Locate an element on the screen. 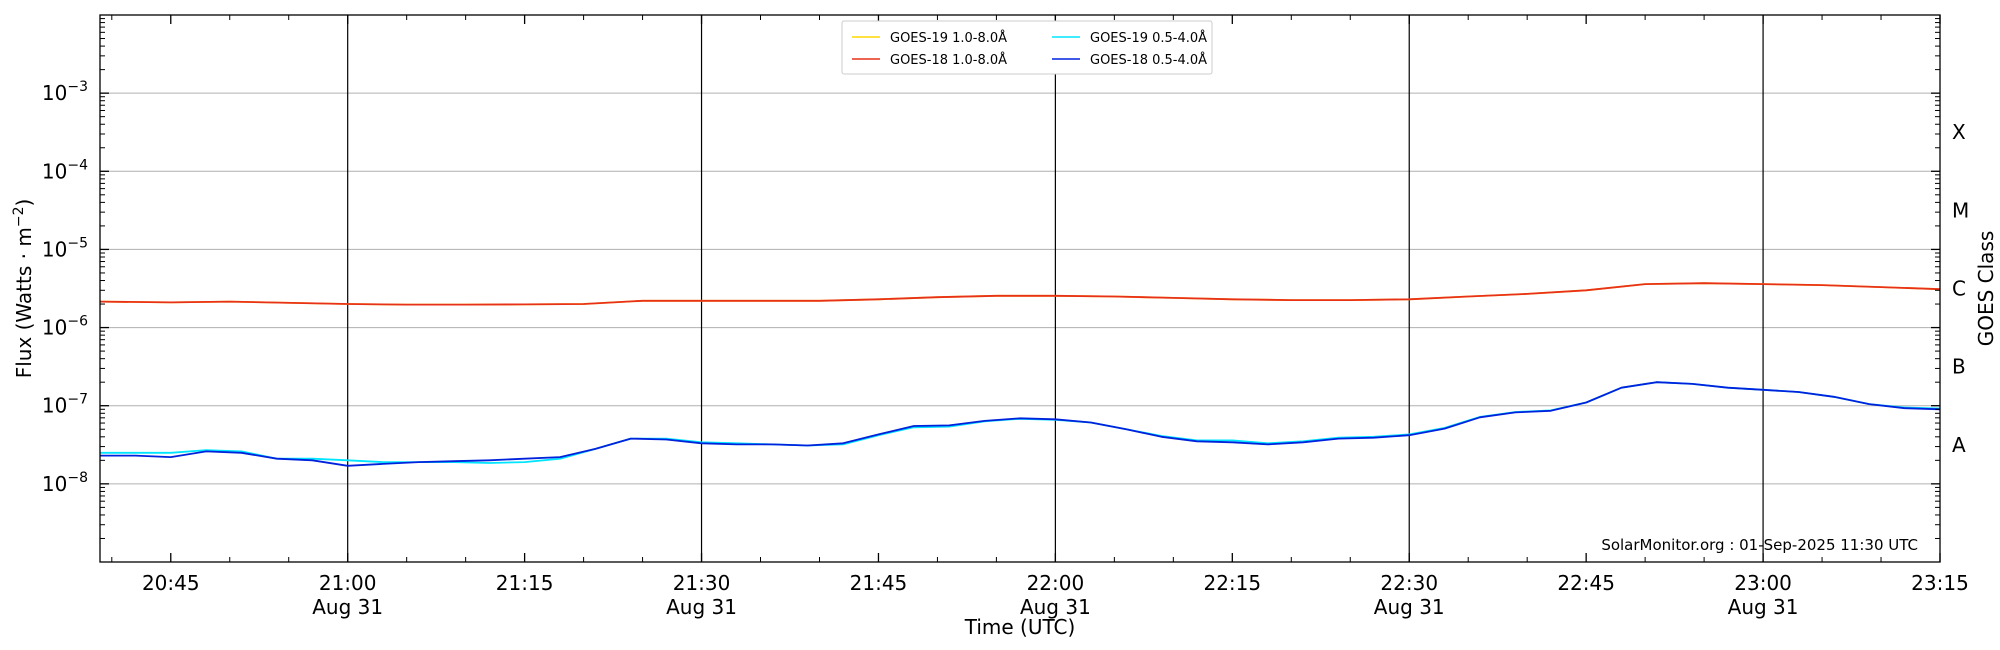 Image resolution: width=2000 pixels, height=650 pixels. x-tick-label: 20:45 is located at coordinates (171, 583).